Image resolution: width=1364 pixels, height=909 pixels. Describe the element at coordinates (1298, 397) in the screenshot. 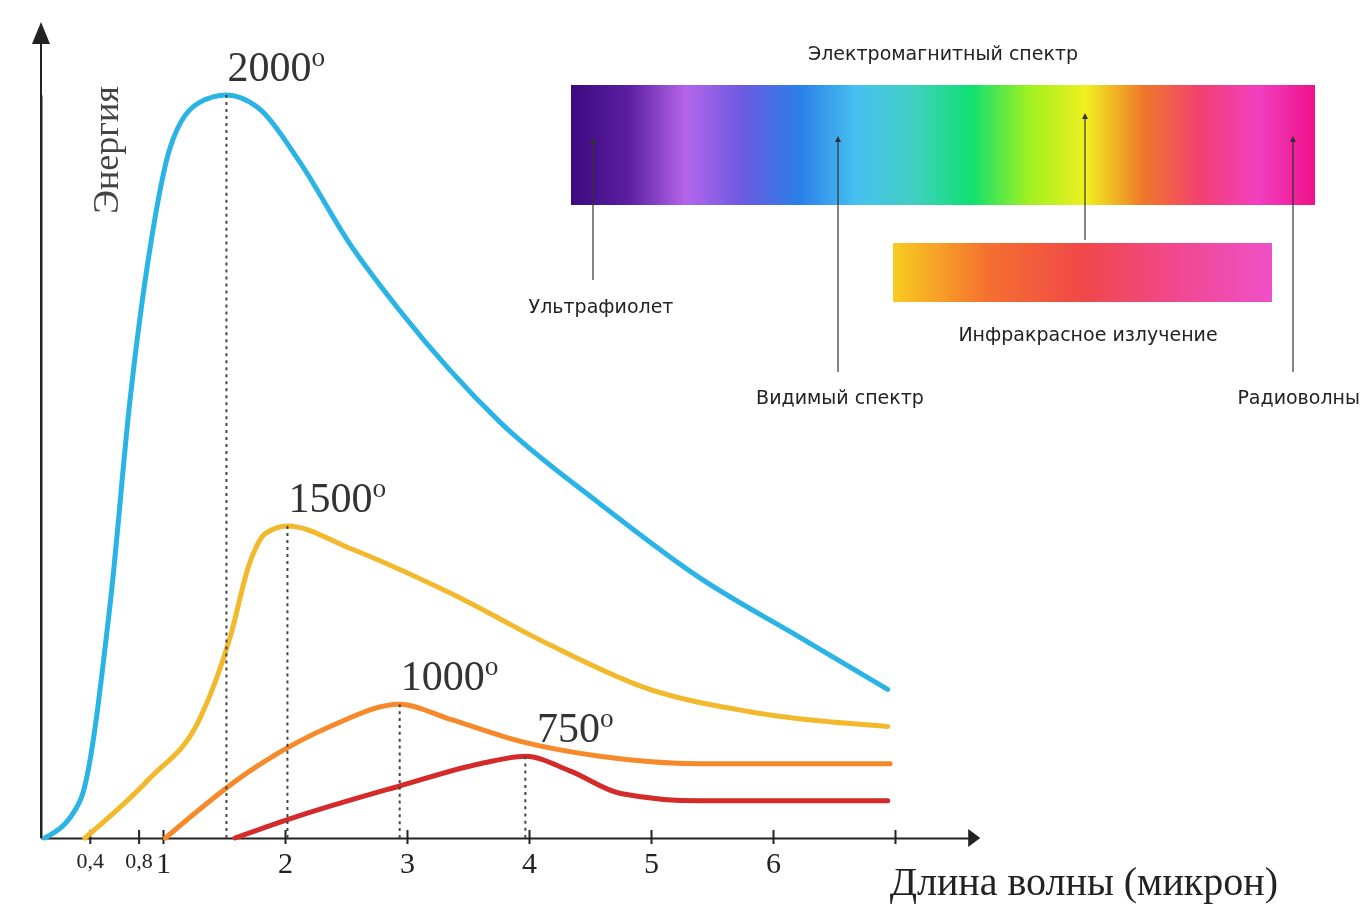

I see `text: Радиоволны` at that location.